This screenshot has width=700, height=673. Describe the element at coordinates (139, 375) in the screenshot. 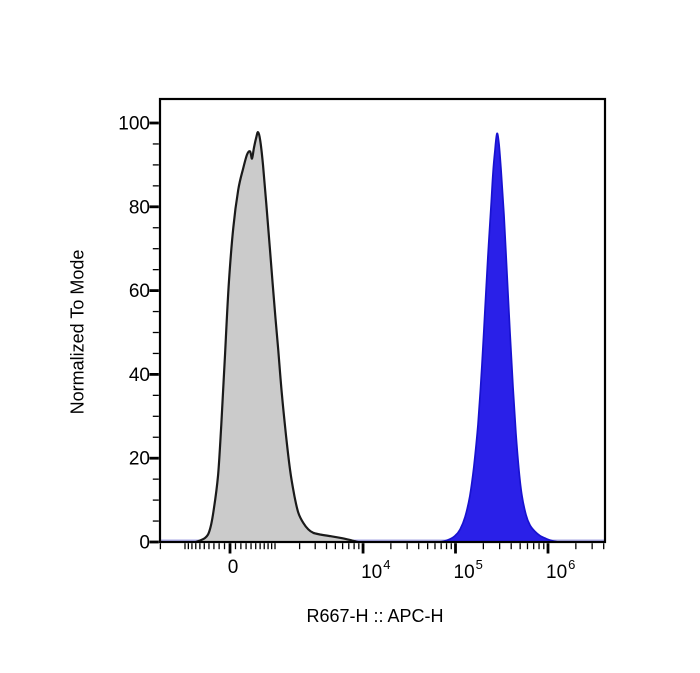

I see `y-axis-tick-label: 40` at that location.